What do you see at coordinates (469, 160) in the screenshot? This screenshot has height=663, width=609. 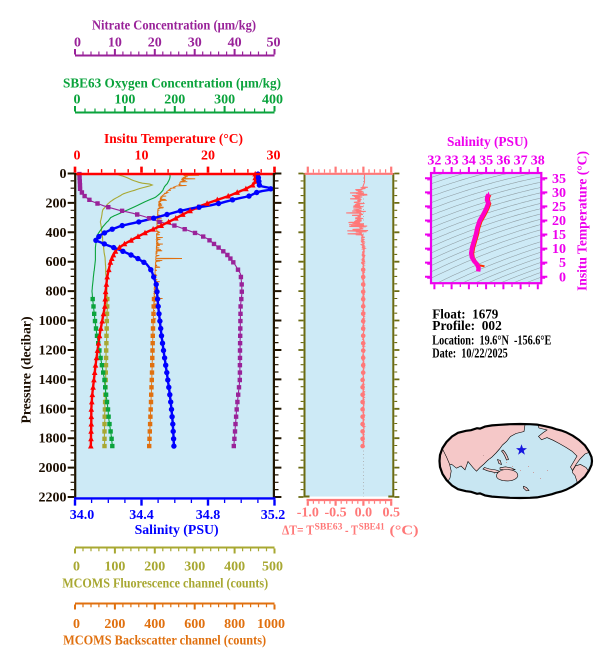 I see `svg-text: 34` at bounding box center [469, 160].